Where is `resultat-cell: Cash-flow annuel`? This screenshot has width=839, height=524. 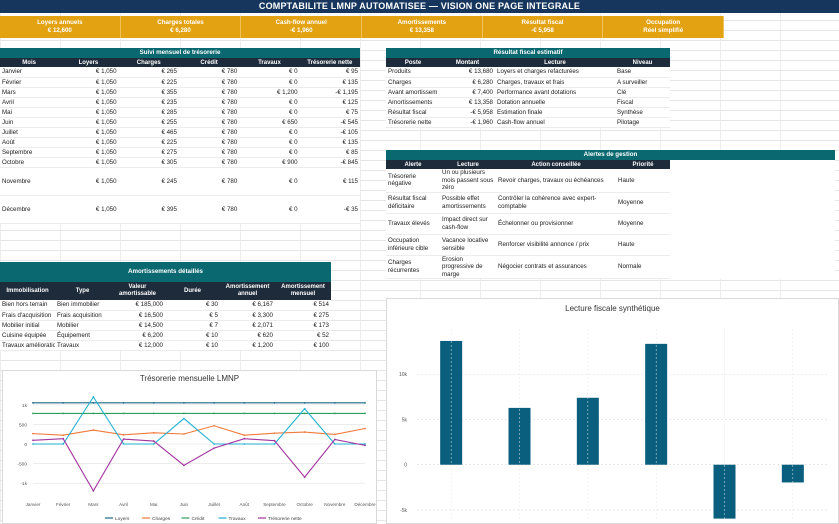 resultat-cell: Cash-flow annuel is located at coordinates (555, 122).